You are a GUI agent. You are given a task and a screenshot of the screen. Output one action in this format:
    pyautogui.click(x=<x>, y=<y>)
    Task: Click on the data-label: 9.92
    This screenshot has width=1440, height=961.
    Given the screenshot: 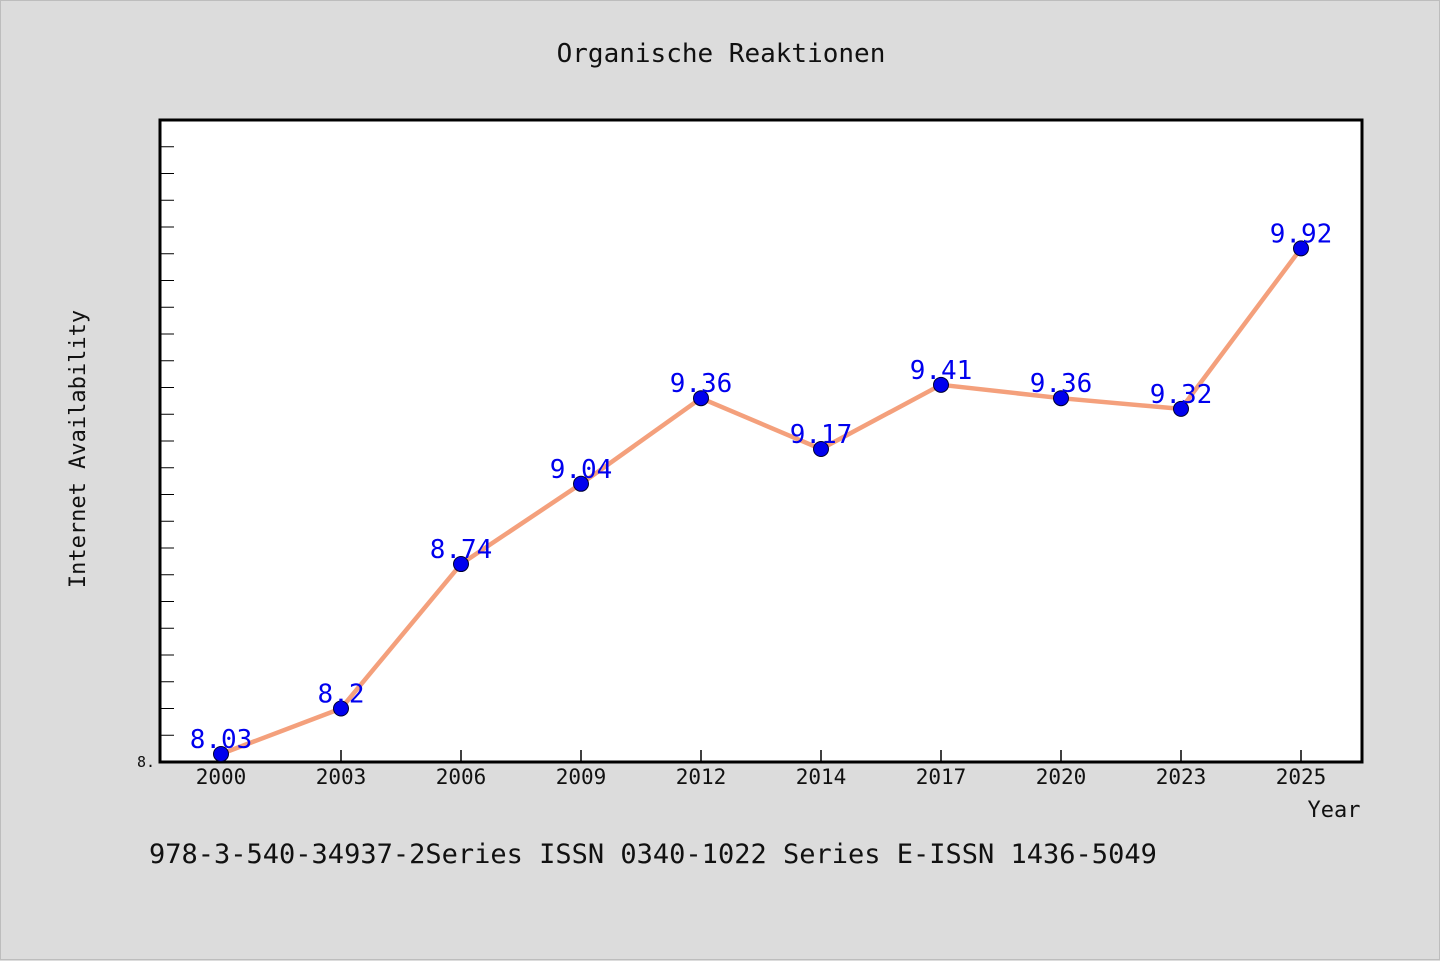 What is the action you would take?
    pyautogui.click(x=1301, y=234)
    